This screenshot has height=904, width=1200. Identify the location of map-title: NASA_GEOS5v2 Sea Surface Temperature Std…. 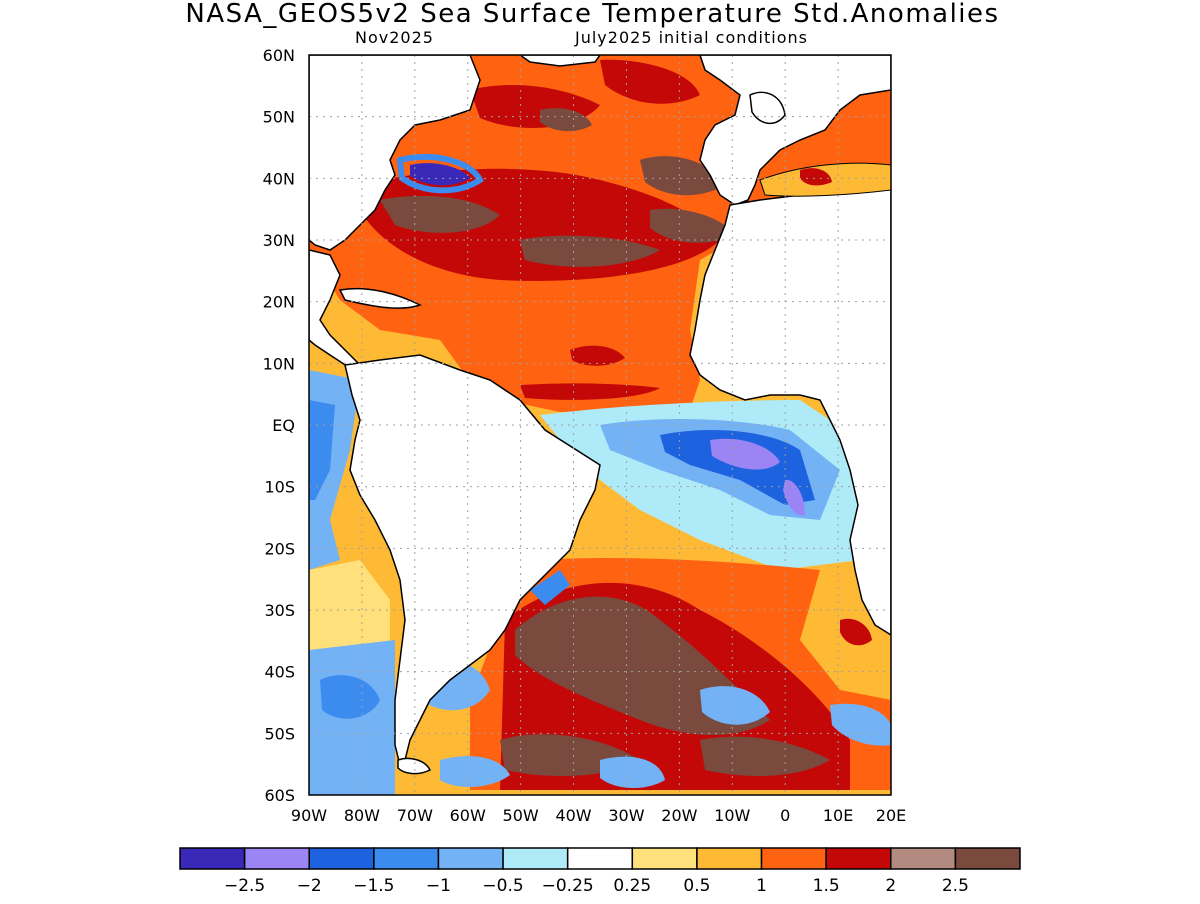
(592, 14).